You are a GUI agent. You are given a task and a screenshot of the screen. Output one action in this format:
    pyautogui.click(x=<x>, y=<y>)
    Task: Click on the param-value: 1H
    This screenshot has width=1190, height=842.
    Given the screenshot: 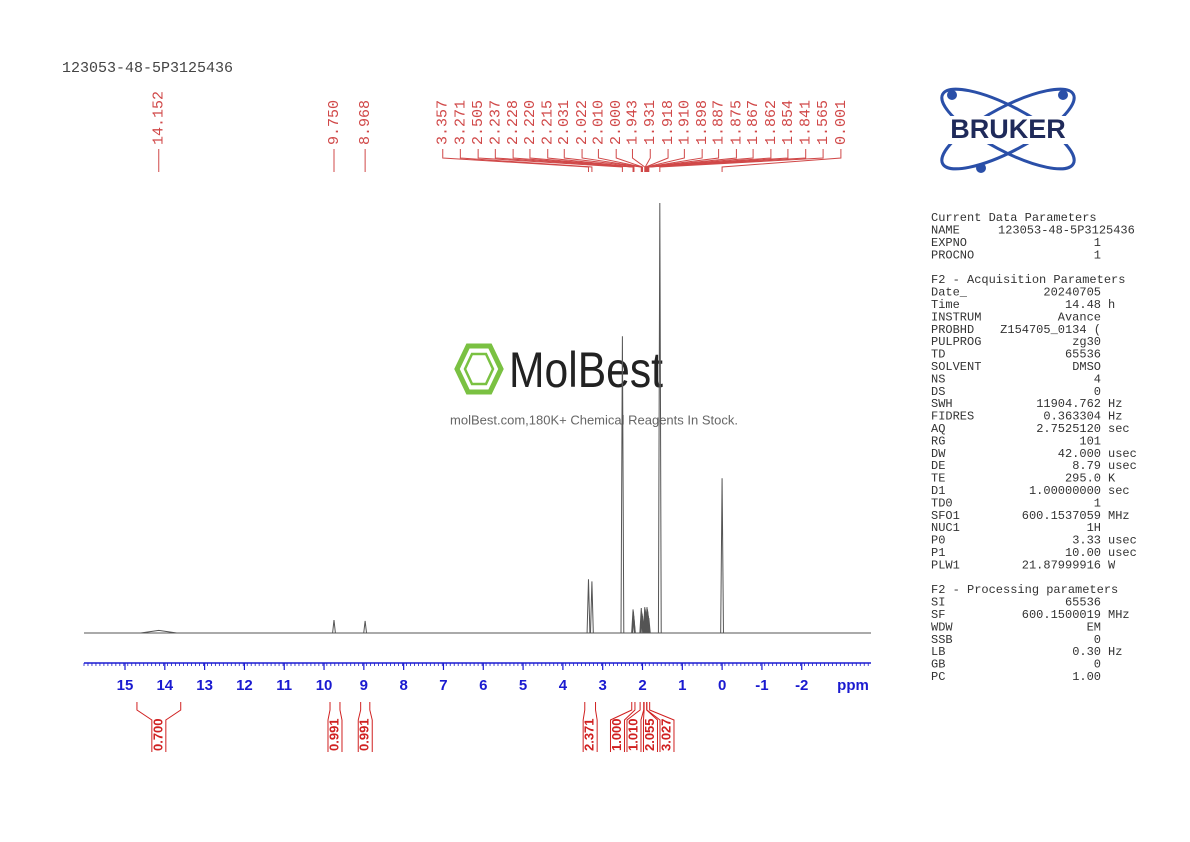 What is the action you would take?
    pyautogui.click(x=1094, y=528)
    